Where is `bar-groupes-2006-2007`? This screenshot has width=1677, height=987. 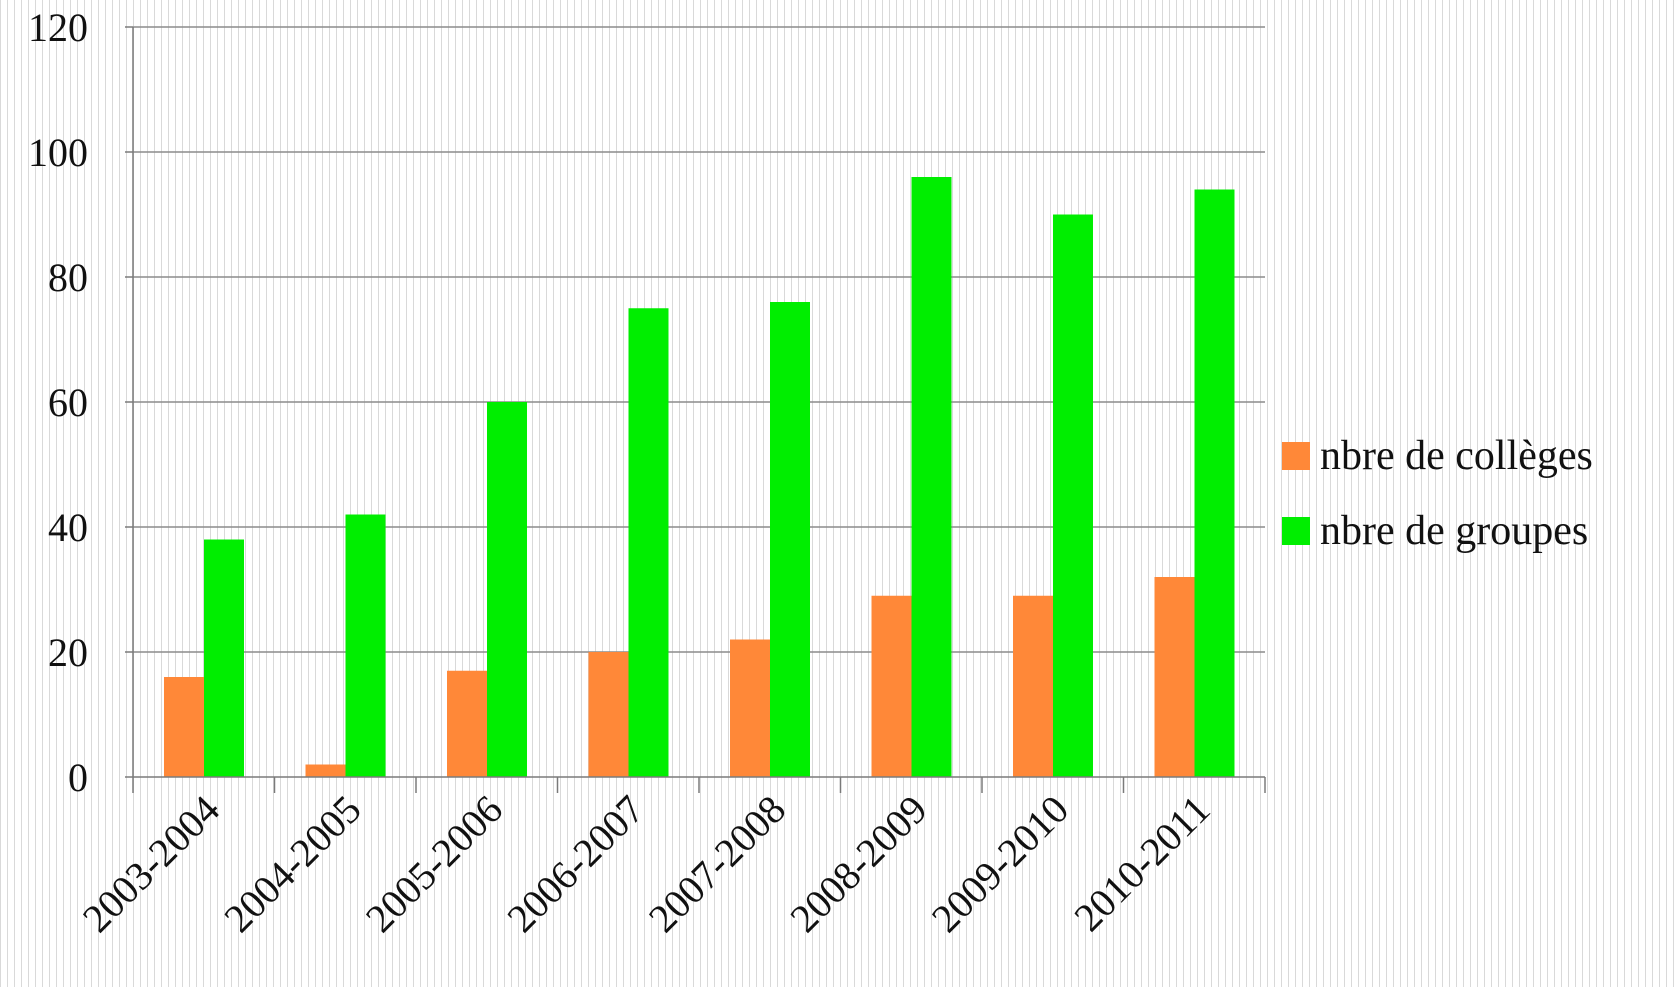
bar-groupes-2006-2007 is located at coordinates (648, 542).